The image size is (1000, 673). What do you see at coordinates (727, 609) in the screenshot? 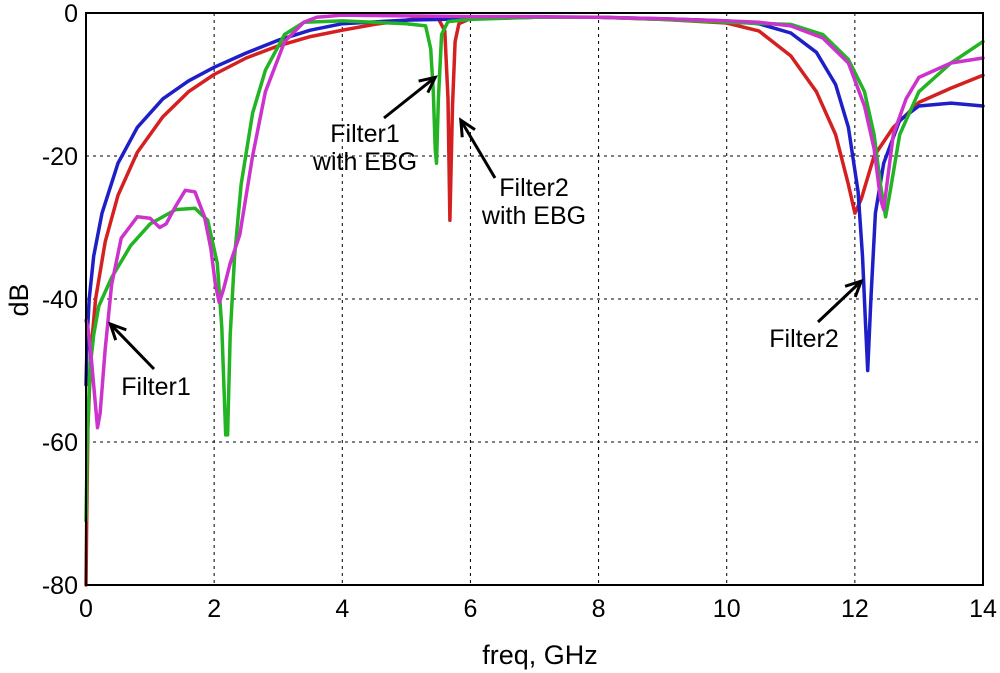
I see `x-tick-label: 10` at bounding box center [727, 609].